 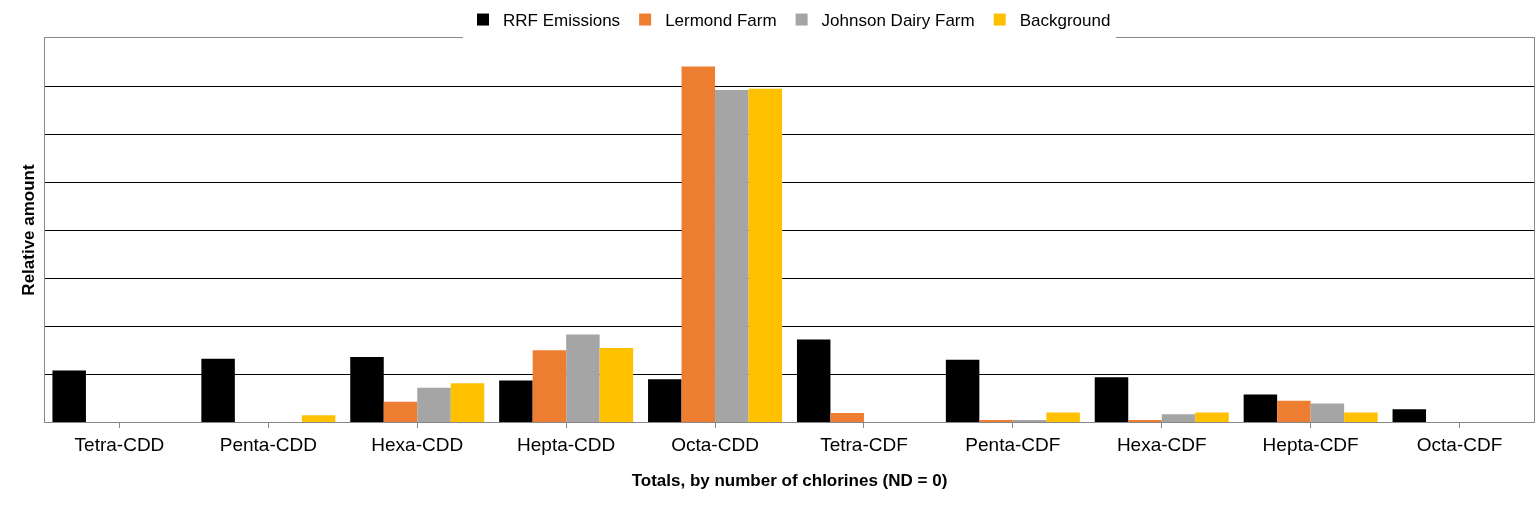 I want to click on x-tick-label: Hepta-CDD, so click(x=566, y=444).